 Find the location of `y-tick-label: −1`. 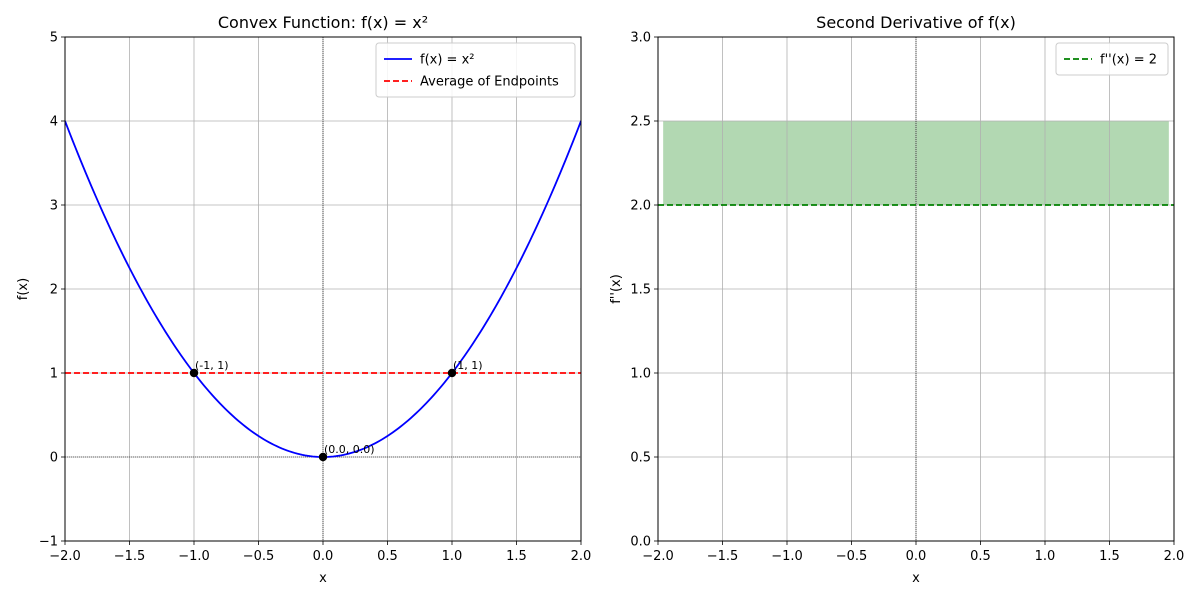

y-tick-label: −1 is located at coordinates (48, 542).